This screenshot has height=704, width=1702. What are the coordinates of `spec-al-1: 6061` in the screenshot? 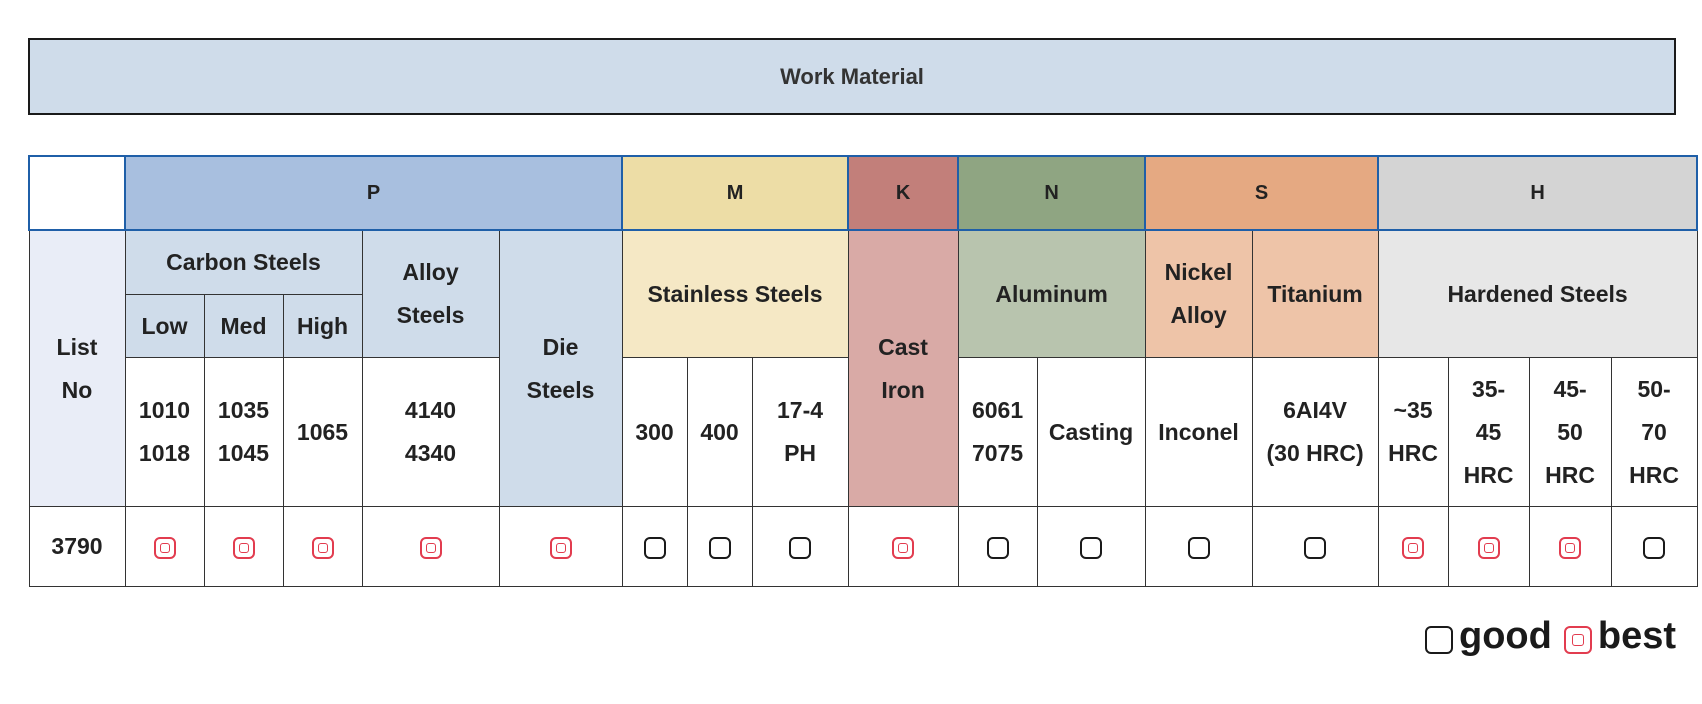 It's located at (997, 410).